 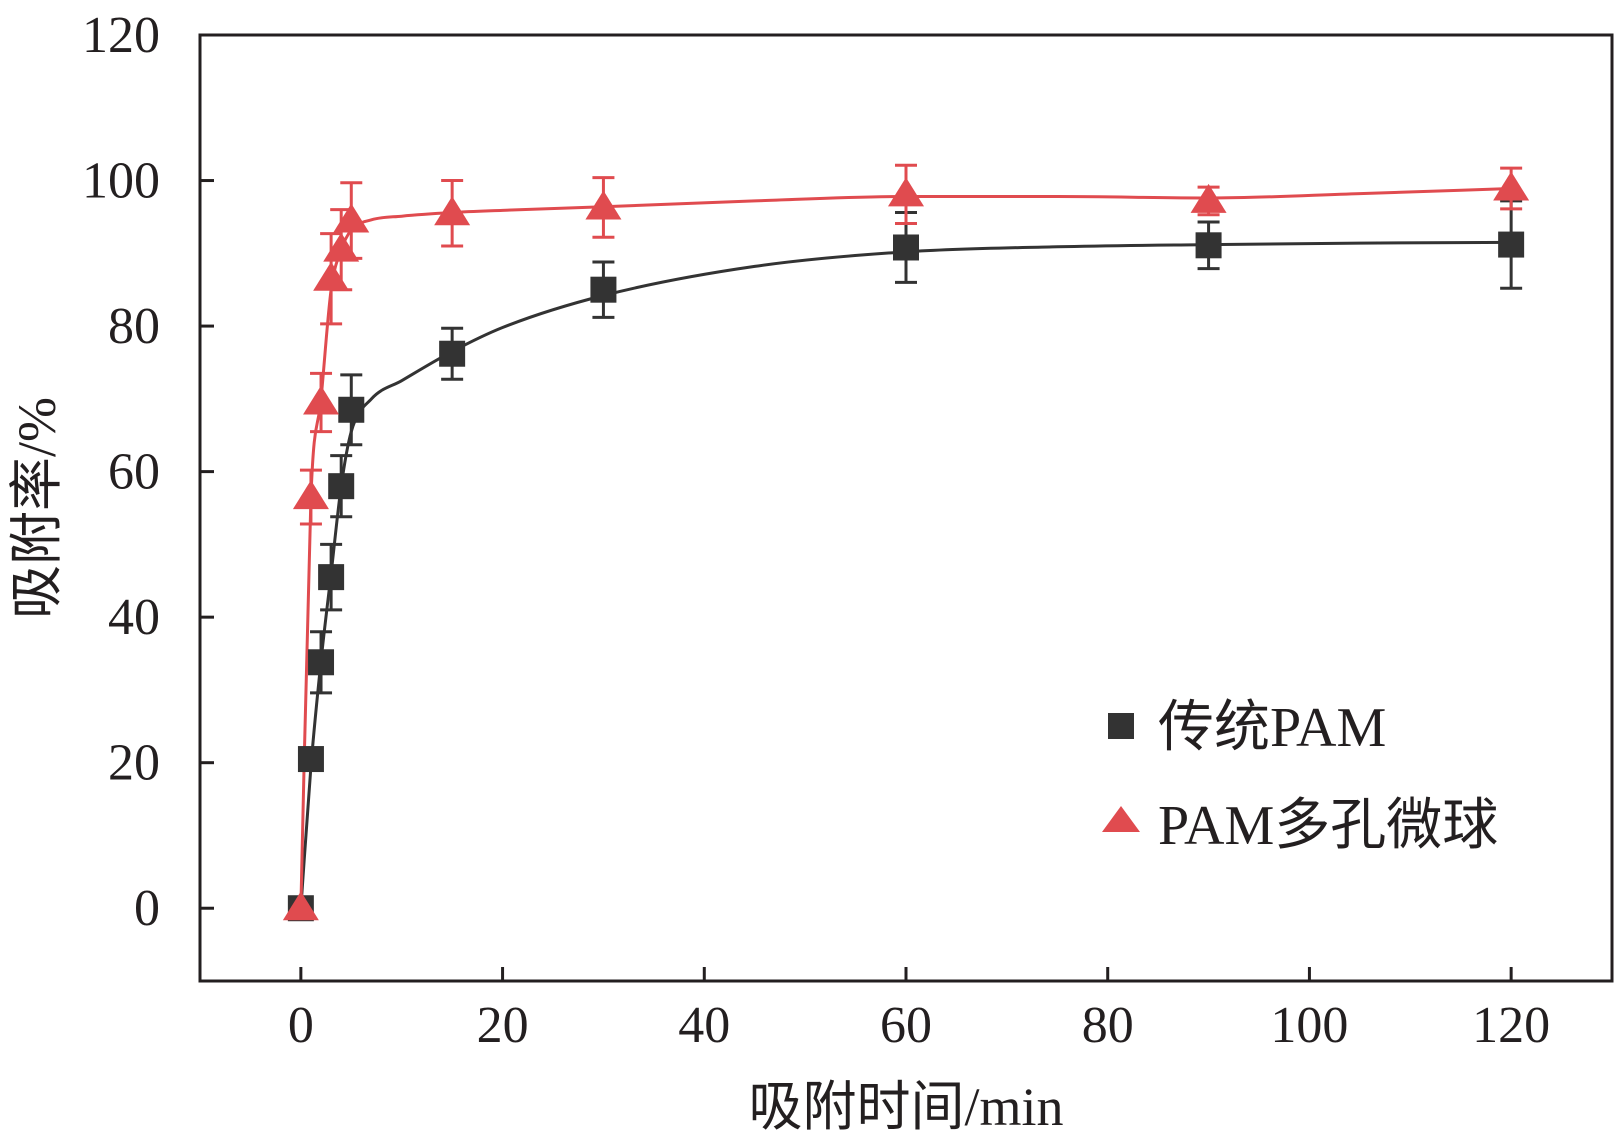 I want to click on legend-marker-square, so click(x=1121, y=726).